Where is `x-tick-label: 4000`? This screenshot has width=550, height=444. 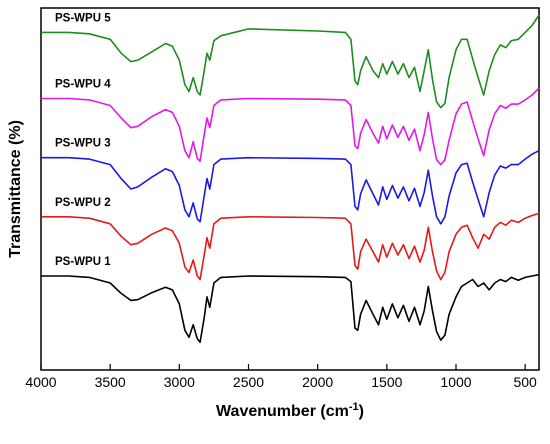 x-tick-label: 4000 is located at coordinates (40, 382).